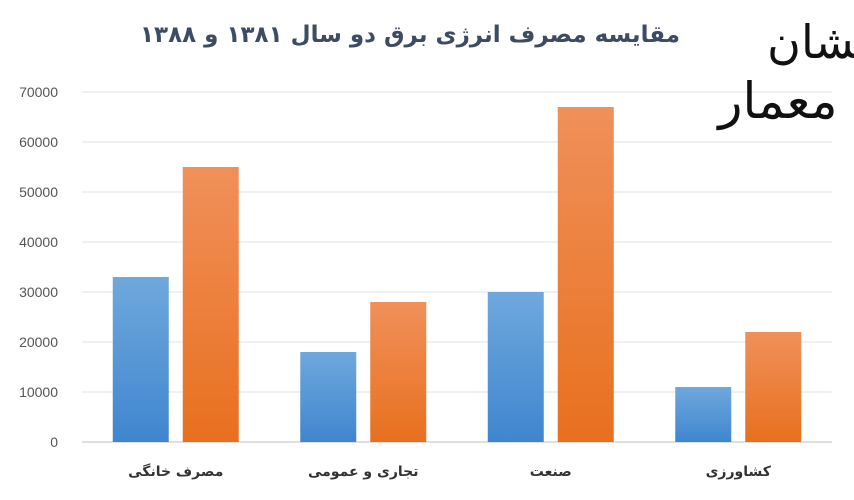 The image size is (854, 500). I want to click on y-tick-label: 20000, so click(38, 342).